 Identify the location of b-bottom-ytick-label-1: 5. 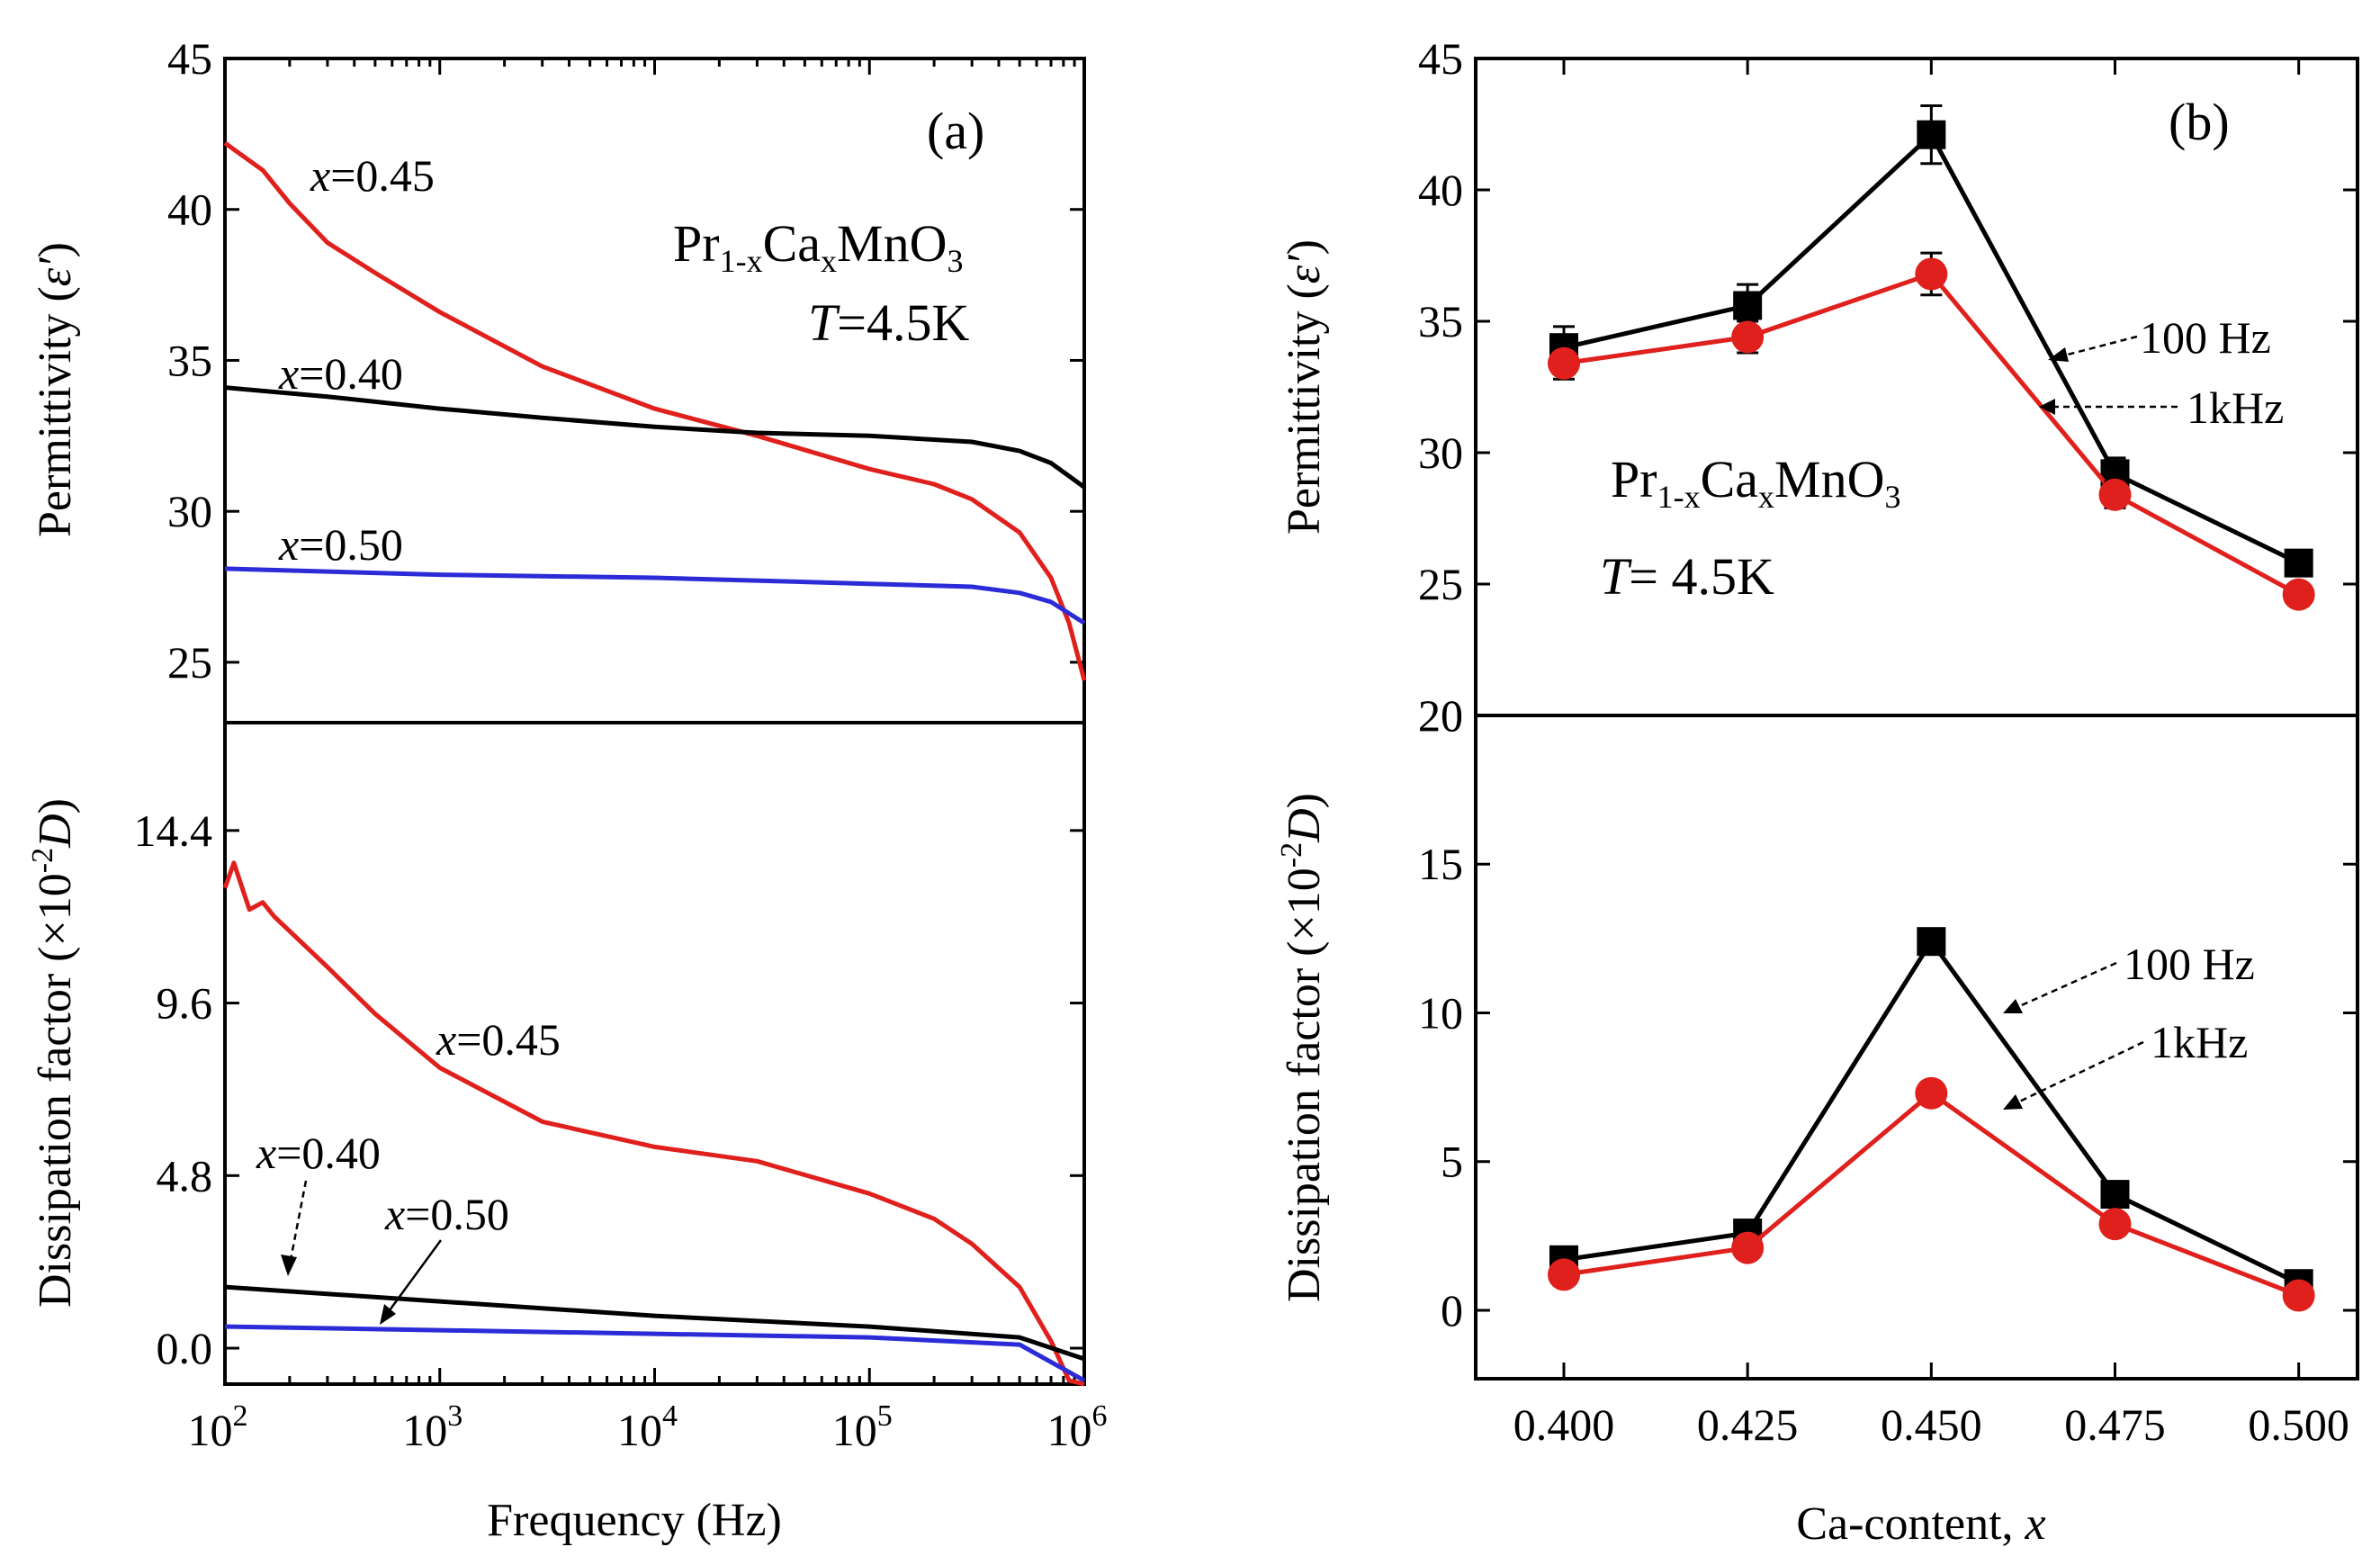
(1452, 1162).